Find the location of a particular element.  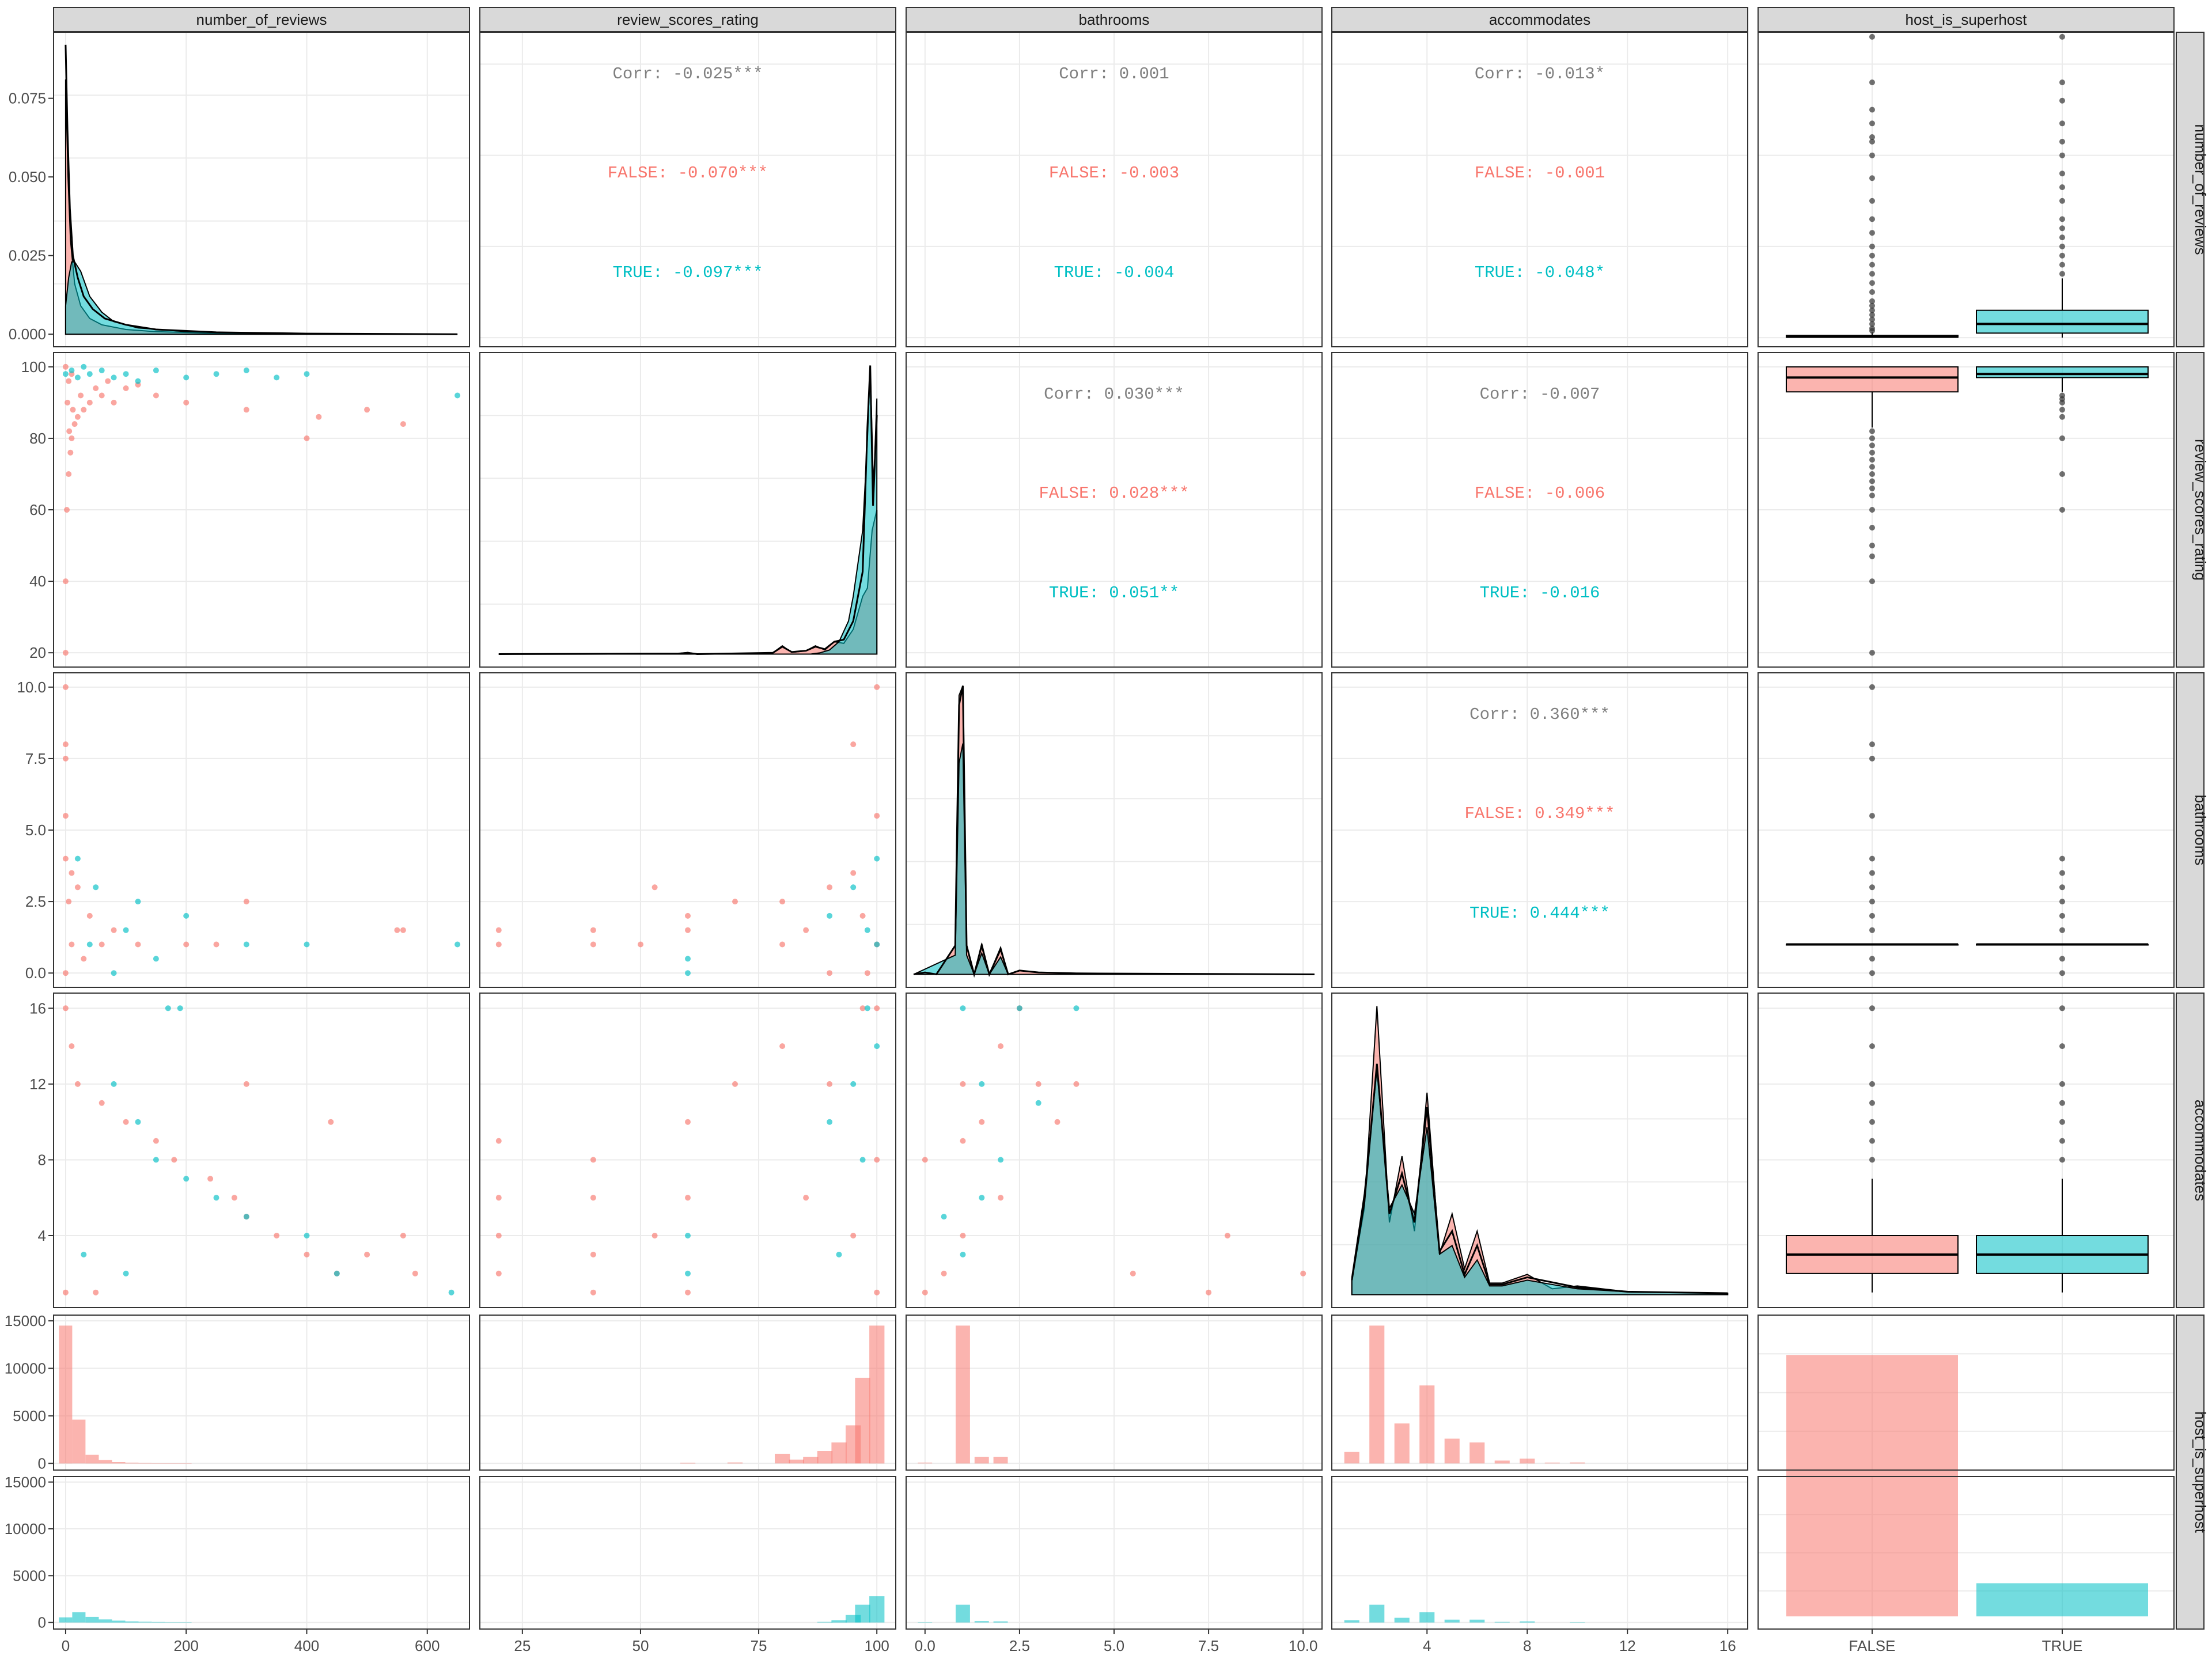

x-axis-tick-label: 400 is located at coordinates (306, 1645).